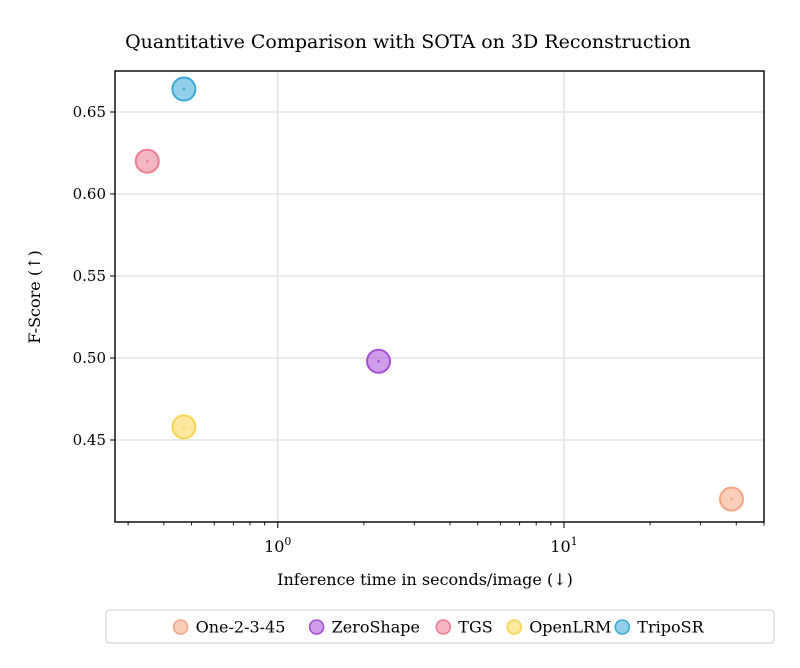 The width and height of the screenshot is (800, 668). I want to click on y-axis: 0.45 0.50 0.55 0.60 0.65, so click(94, 276).